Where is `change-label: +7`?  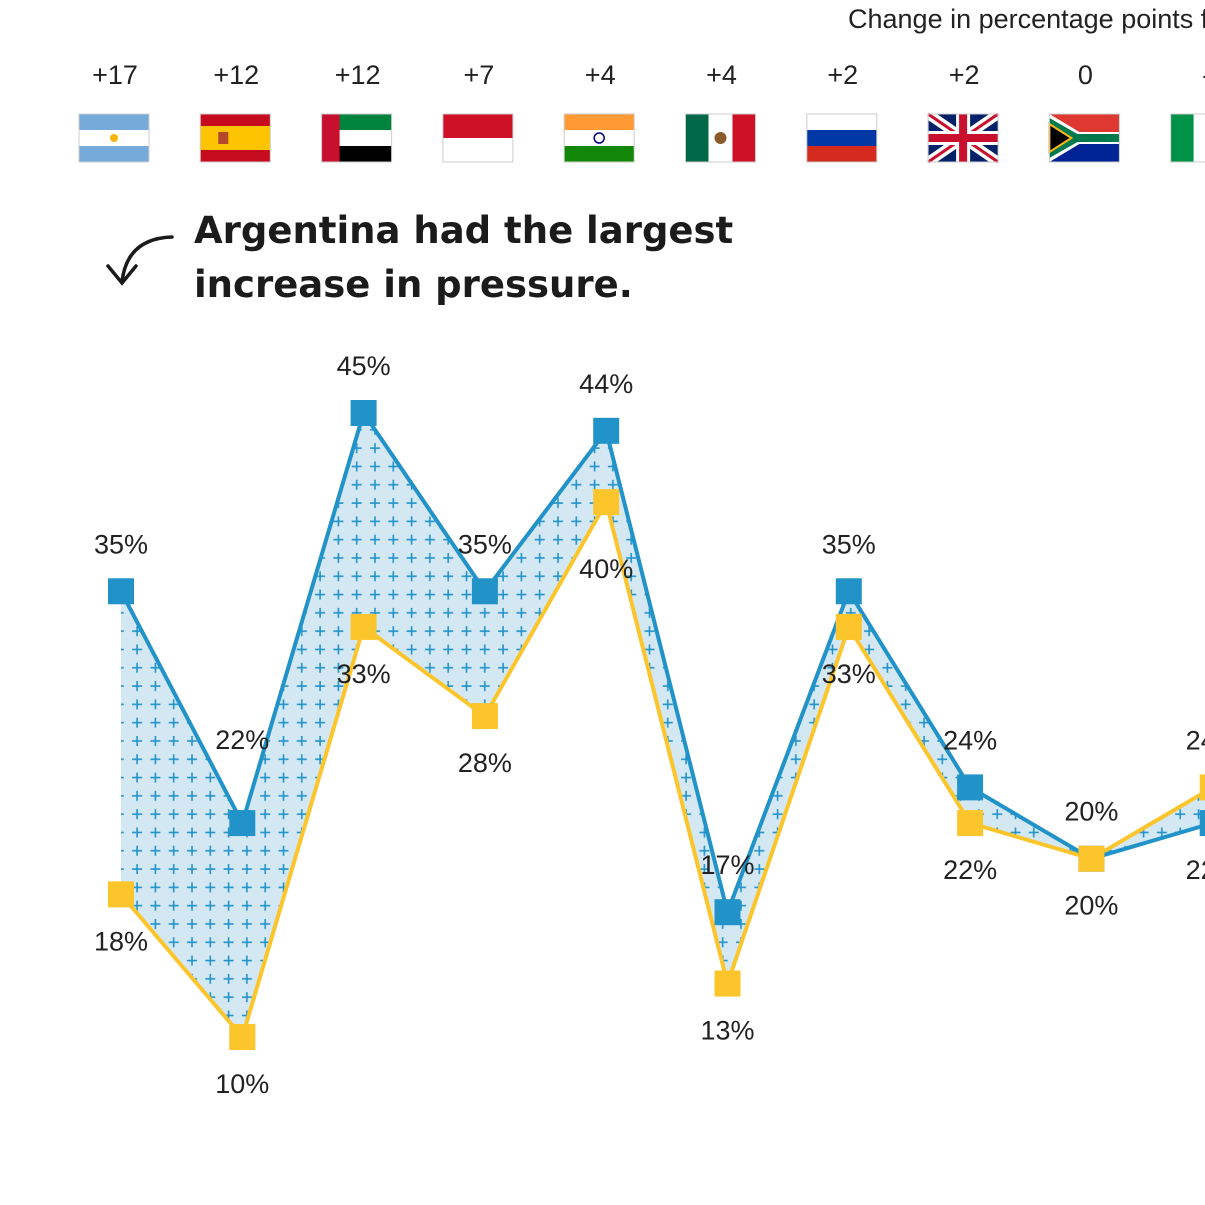
change-label: +7 is located at coordinates (479, 75).